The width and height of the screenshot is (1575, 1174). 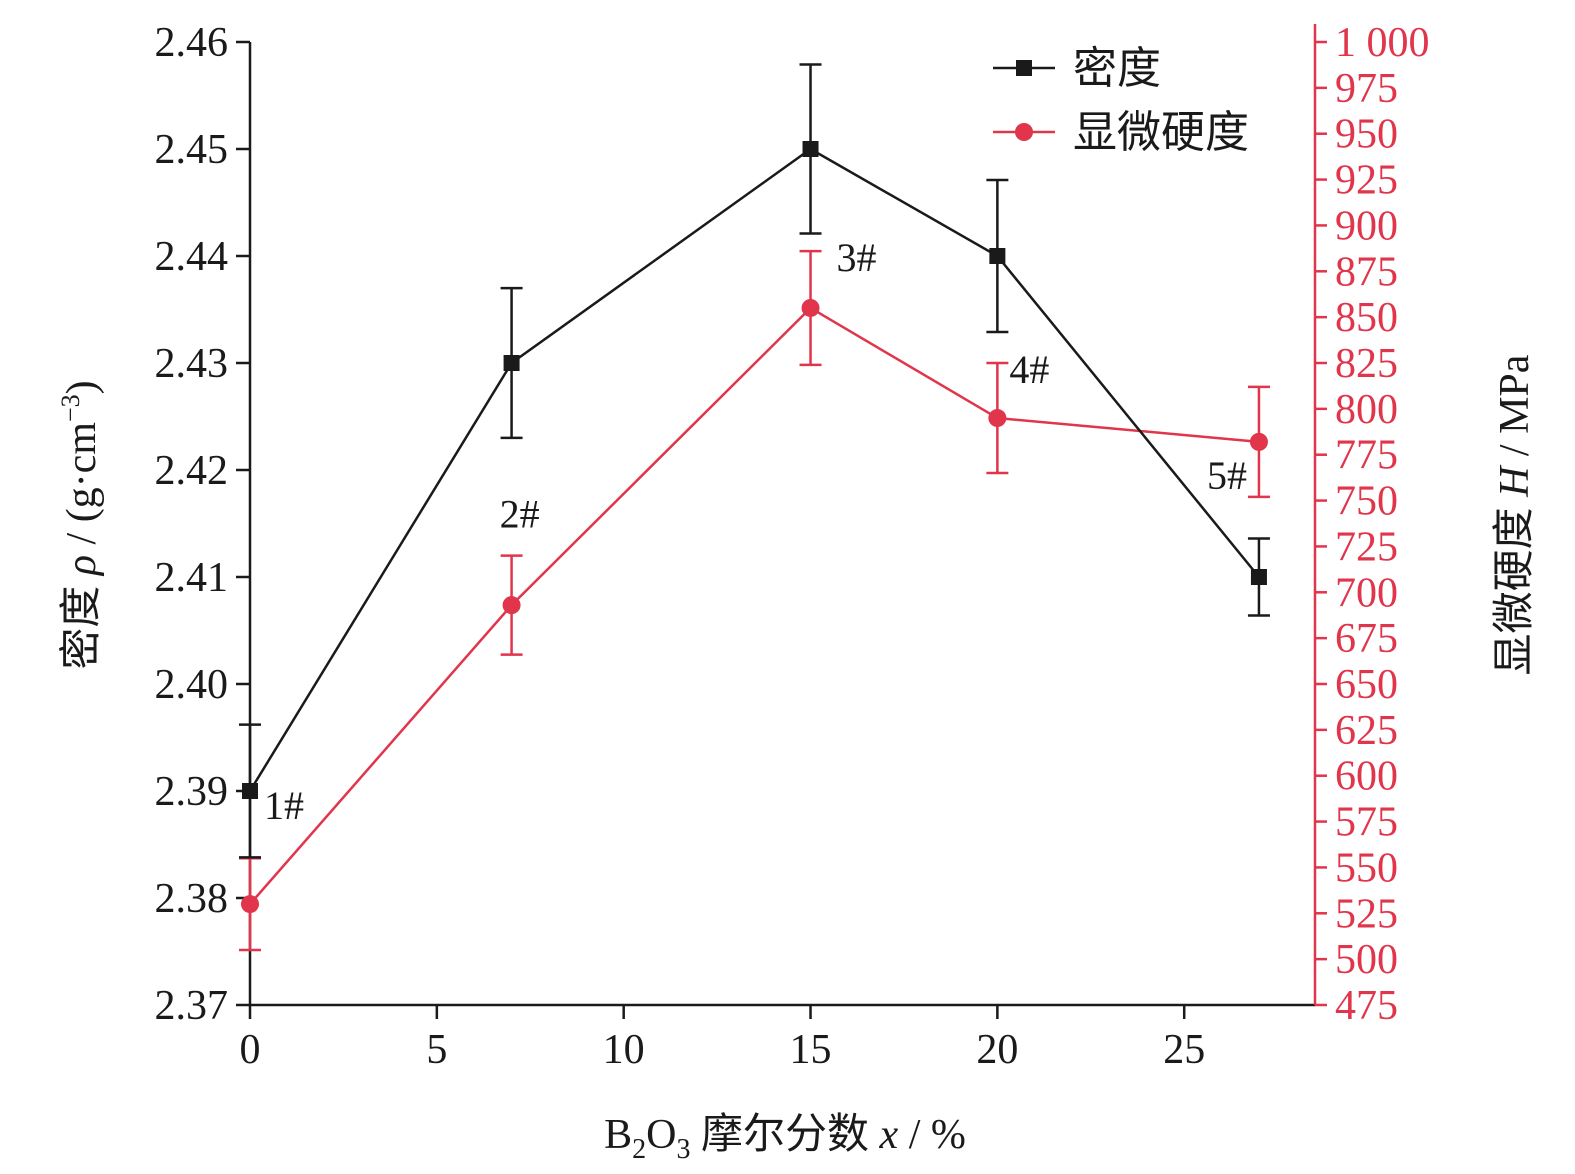 I want to click on x-axis-title: B2O3 摩尔分数 x / %, so click(x=785, y=1138).